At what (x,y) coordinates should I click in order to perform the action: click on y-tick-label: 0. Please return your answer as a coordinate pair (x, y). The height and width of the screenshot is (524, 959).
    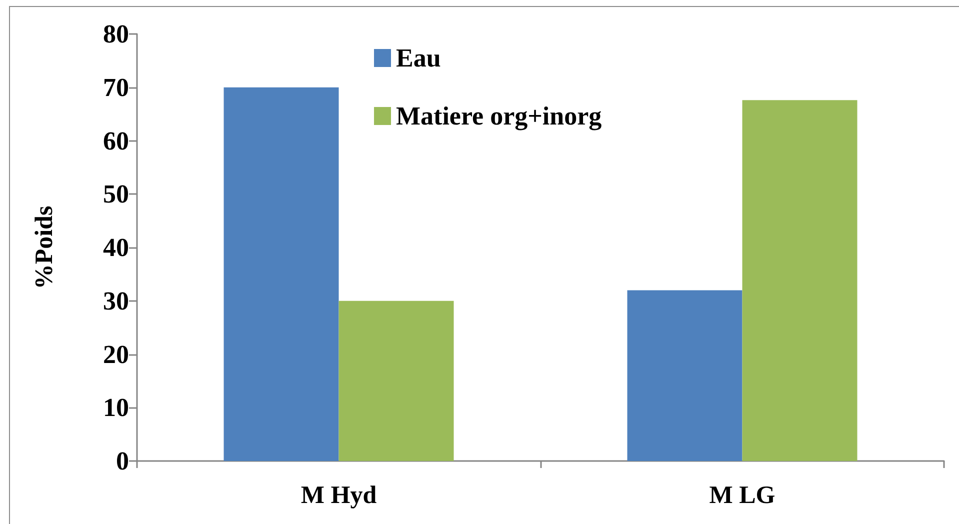
    Looking at the image, I should click on (122, 461).